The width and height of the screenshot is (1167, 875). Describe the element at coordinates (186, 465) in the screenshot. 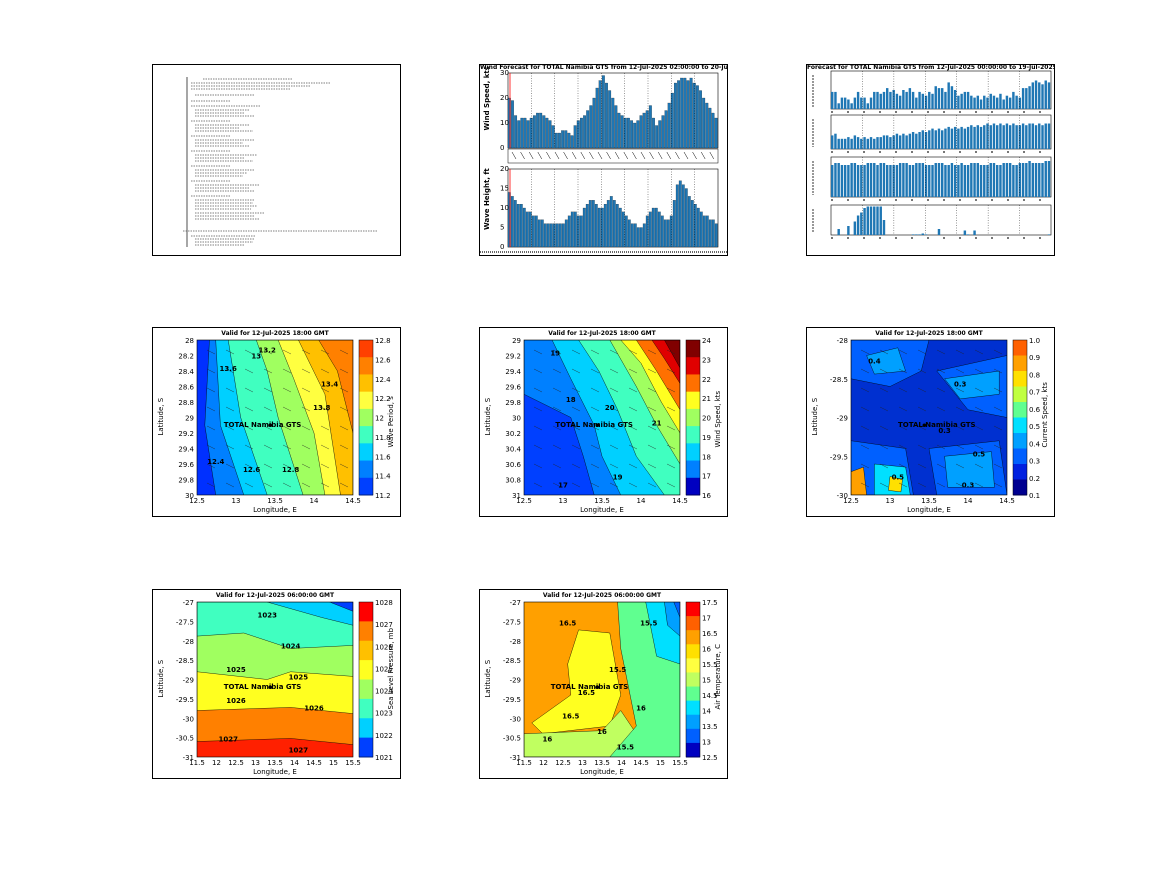

I see `map-ytick: 29.6` at that location.